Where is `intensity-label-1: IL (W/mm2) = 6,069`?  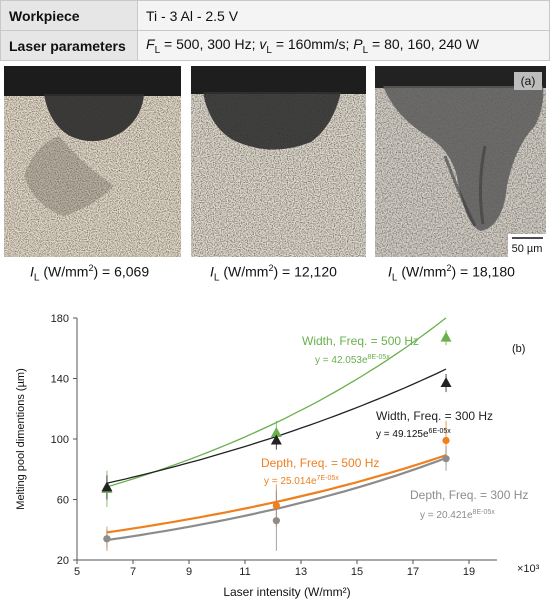
intensity-label-1: IL (W/mm2) = 6,069 is located at coordinates (90, 273).